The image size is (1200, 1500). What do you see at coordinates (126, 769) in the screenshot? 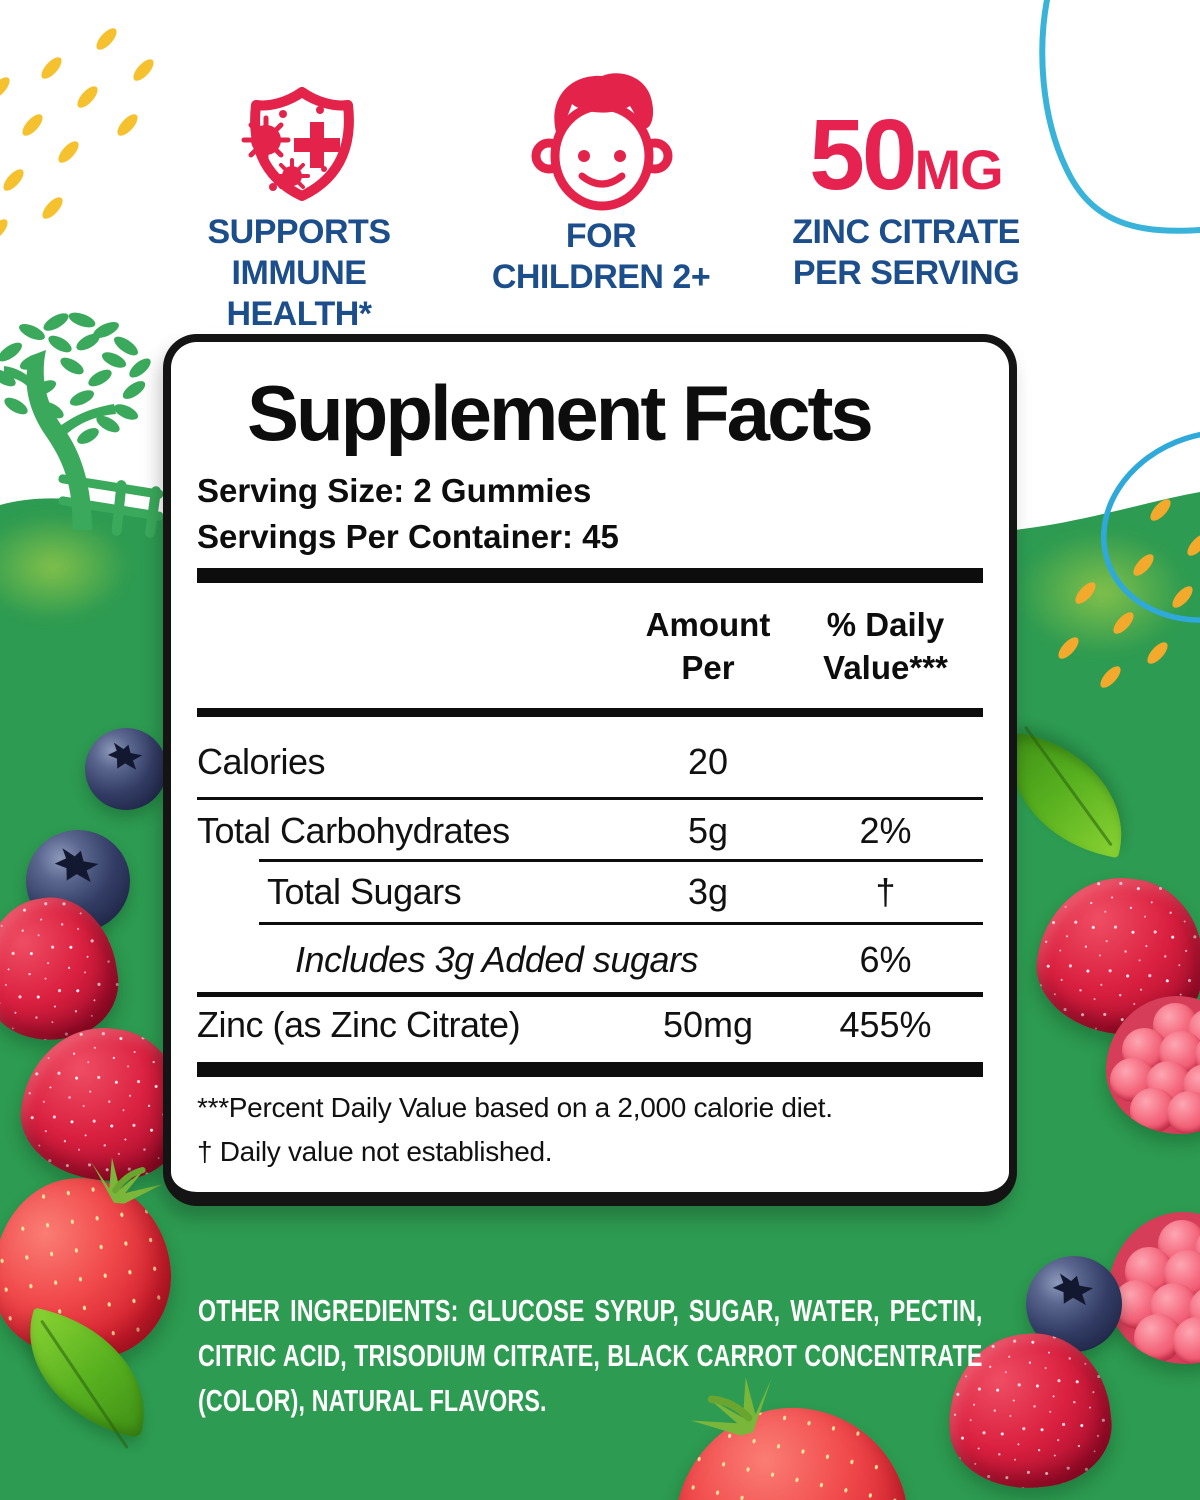
I see `blueberry-image` at bounding box center [126, 769].